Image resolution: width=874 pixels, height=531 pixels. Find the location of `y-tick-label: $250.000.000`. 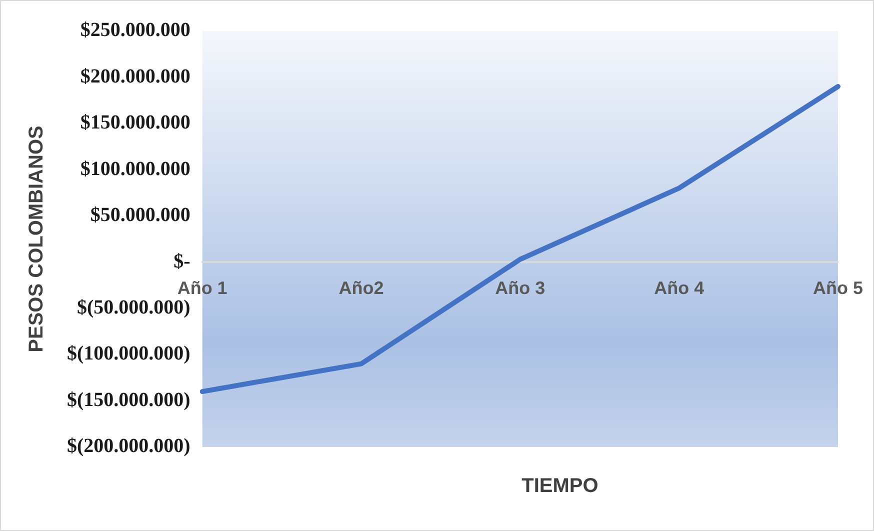

y-tick-label: $250.000.000 is located at coordinates (135, 30).